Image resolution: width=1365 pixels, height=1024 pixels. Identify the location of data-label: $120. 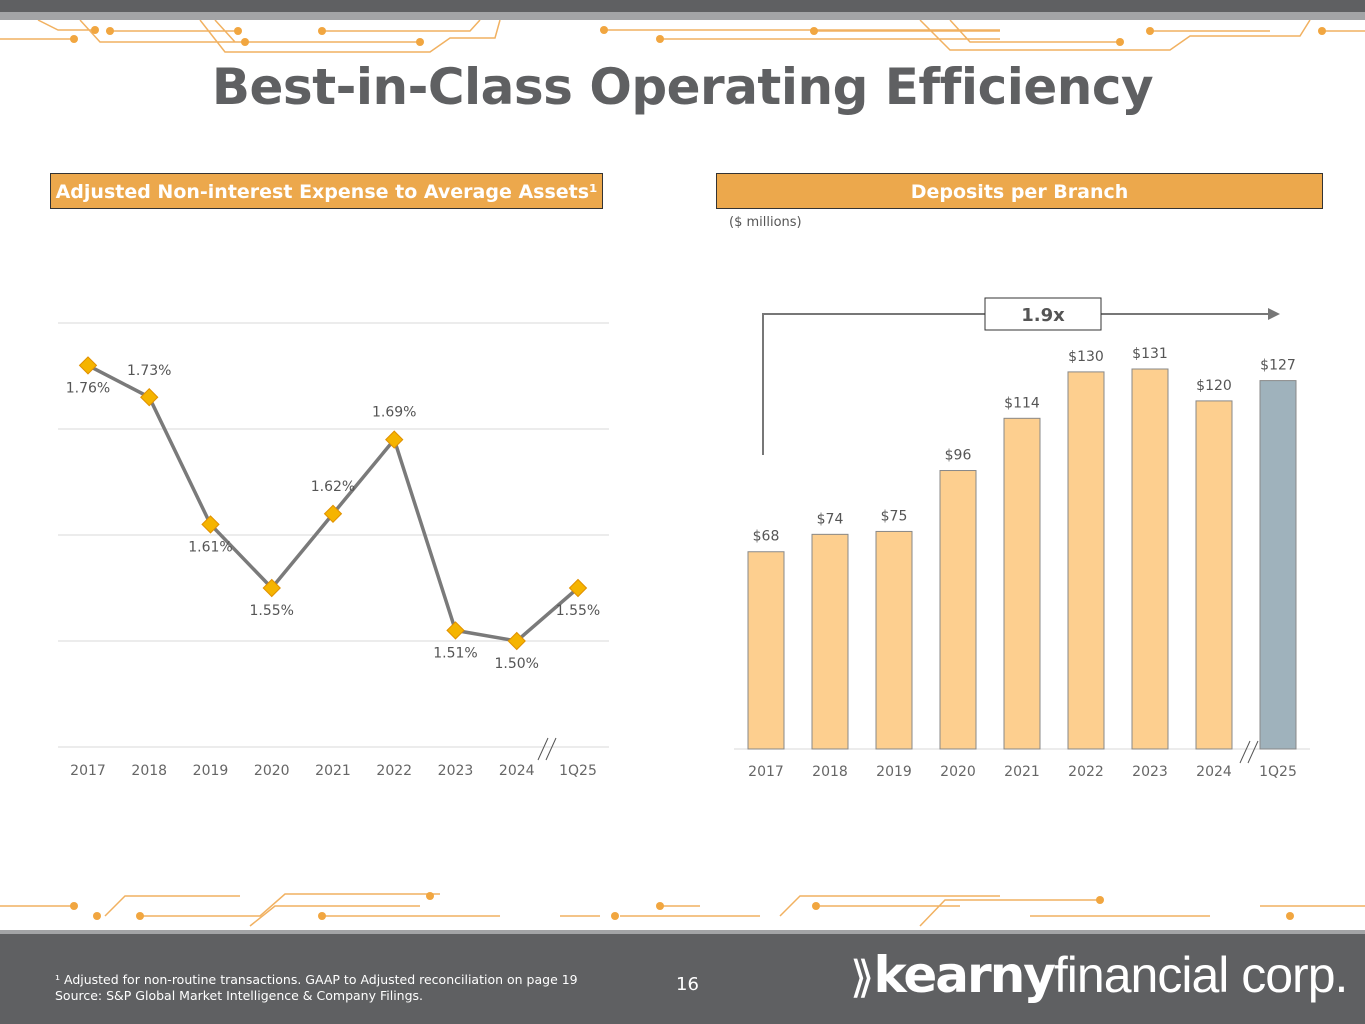
(1214, 386).